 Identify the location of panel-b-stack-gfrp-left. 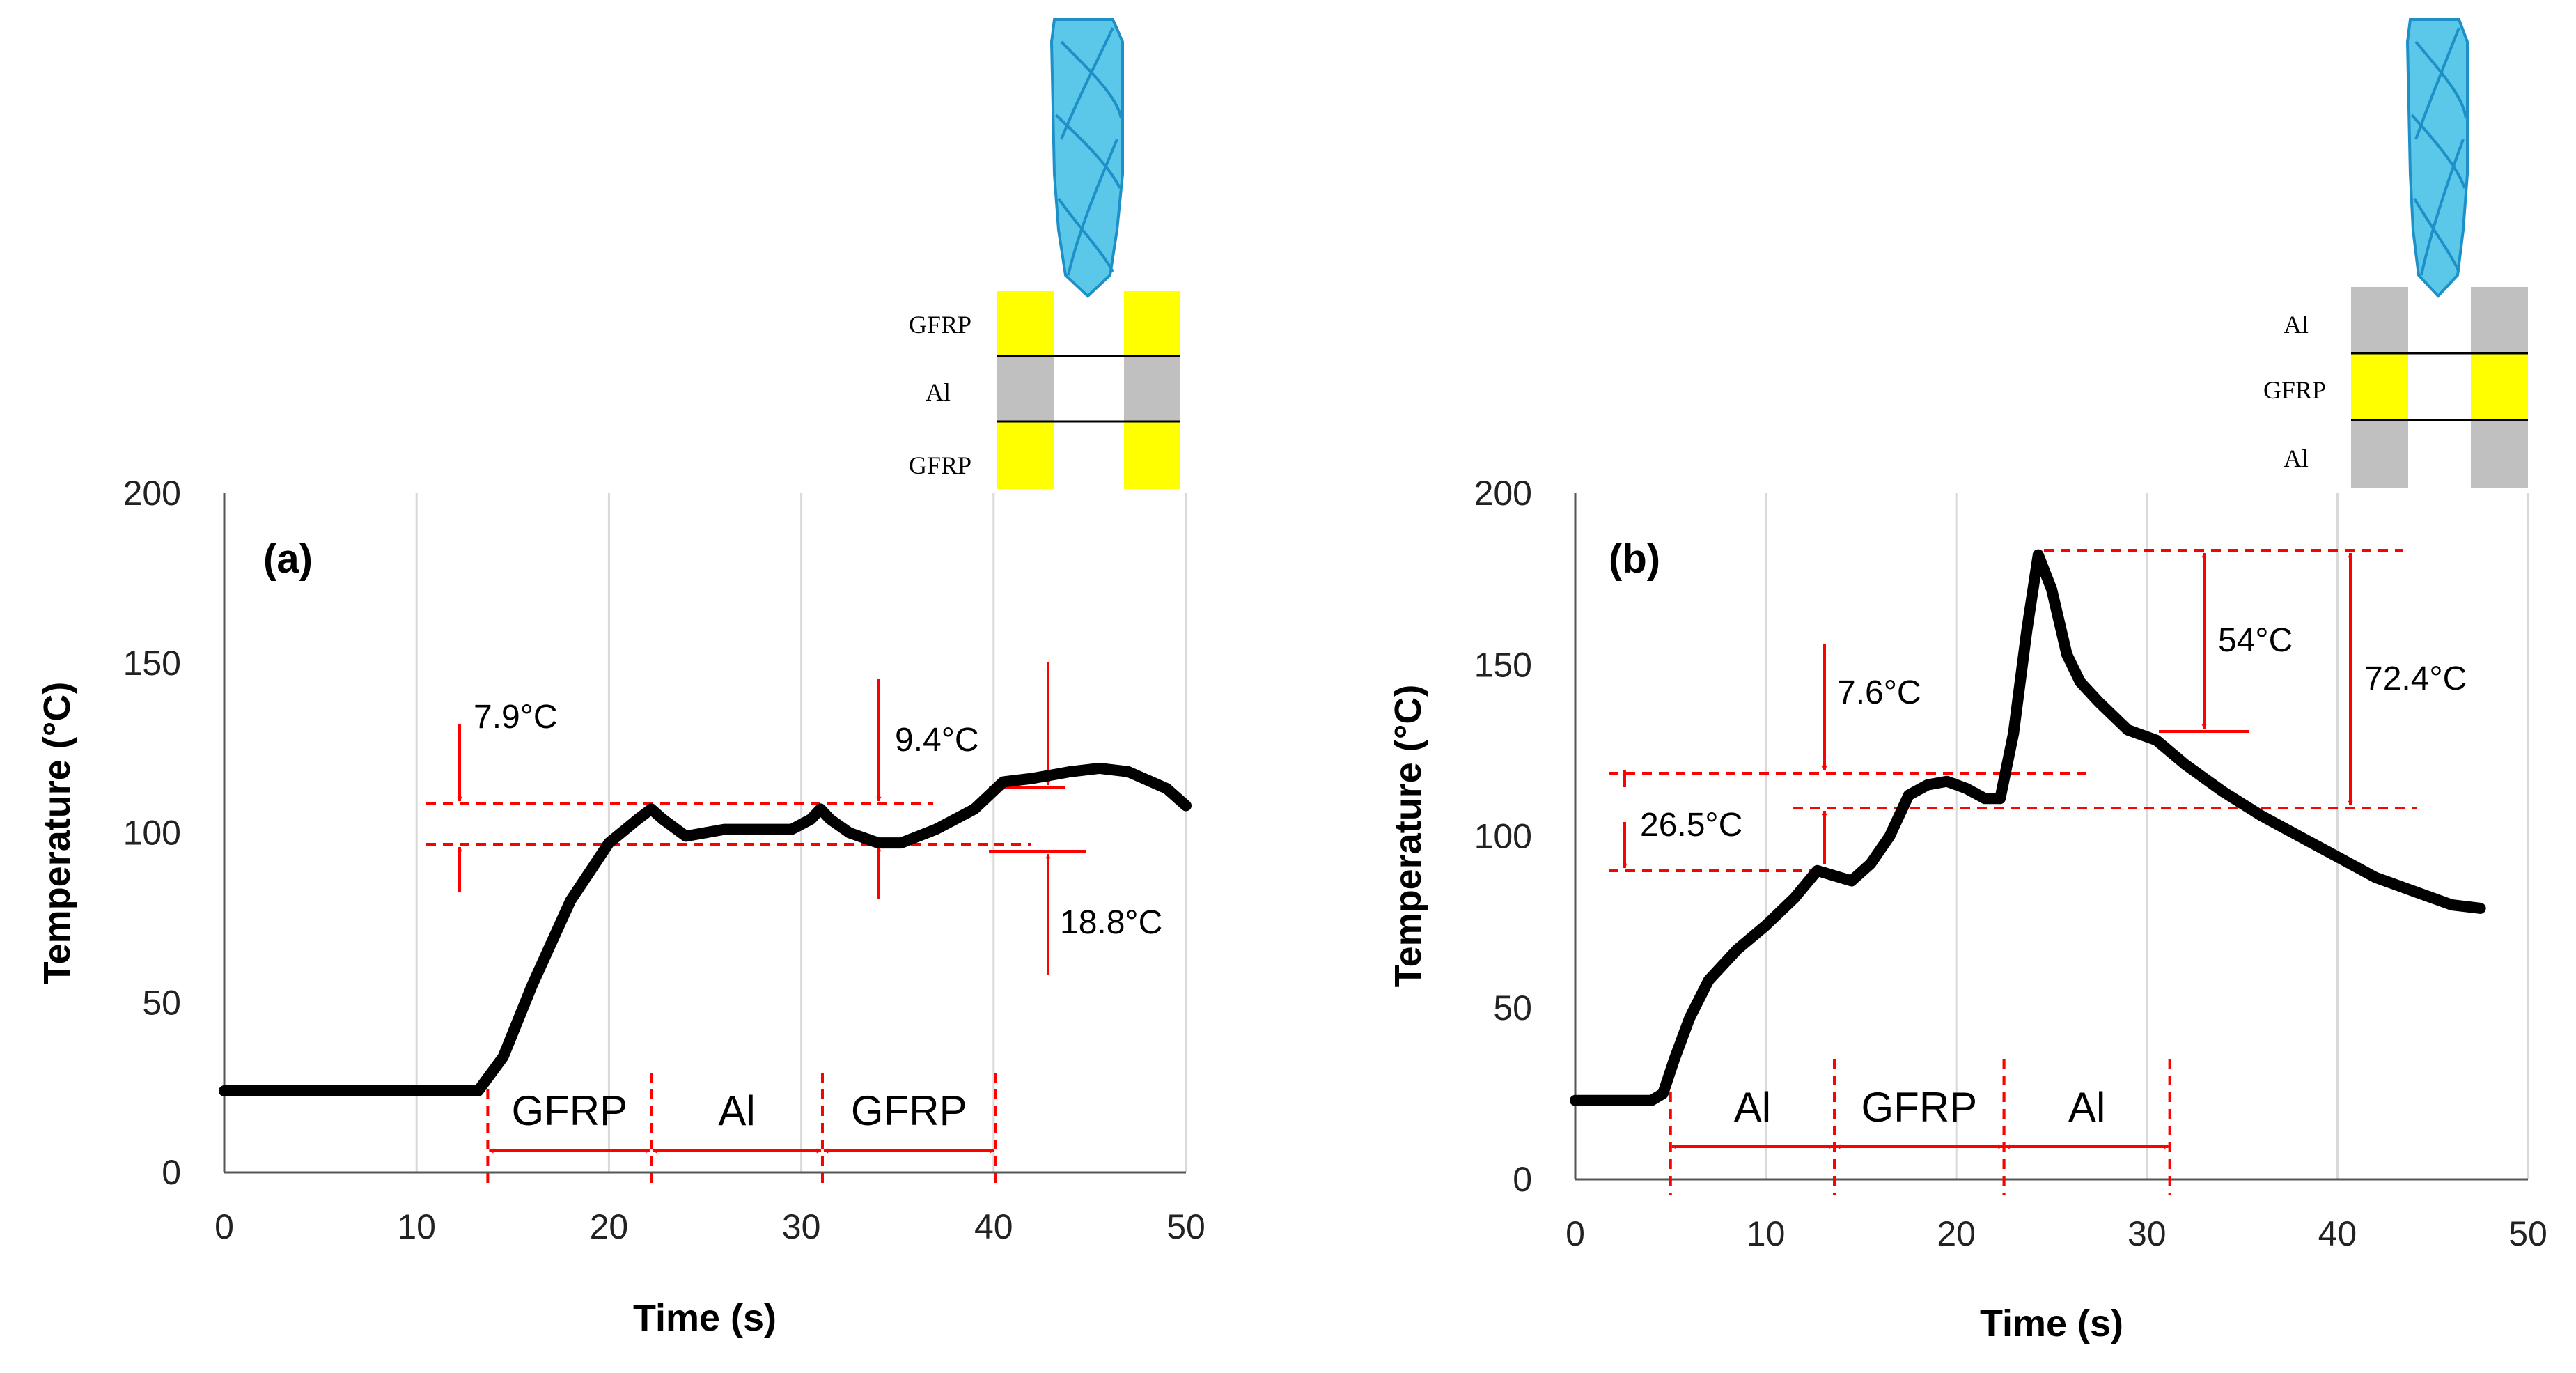
(2379, 386).